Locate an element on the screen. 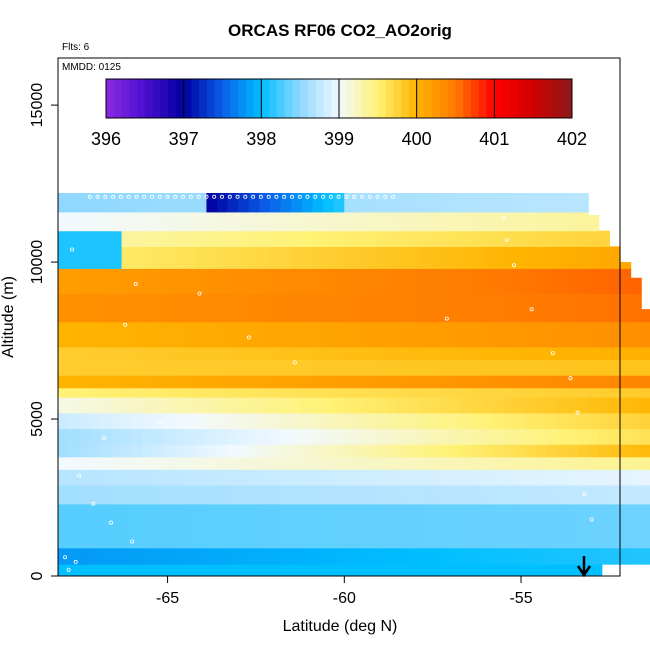  x-axis-label: Latitude (deg N) is located at coordinates (340, 626).